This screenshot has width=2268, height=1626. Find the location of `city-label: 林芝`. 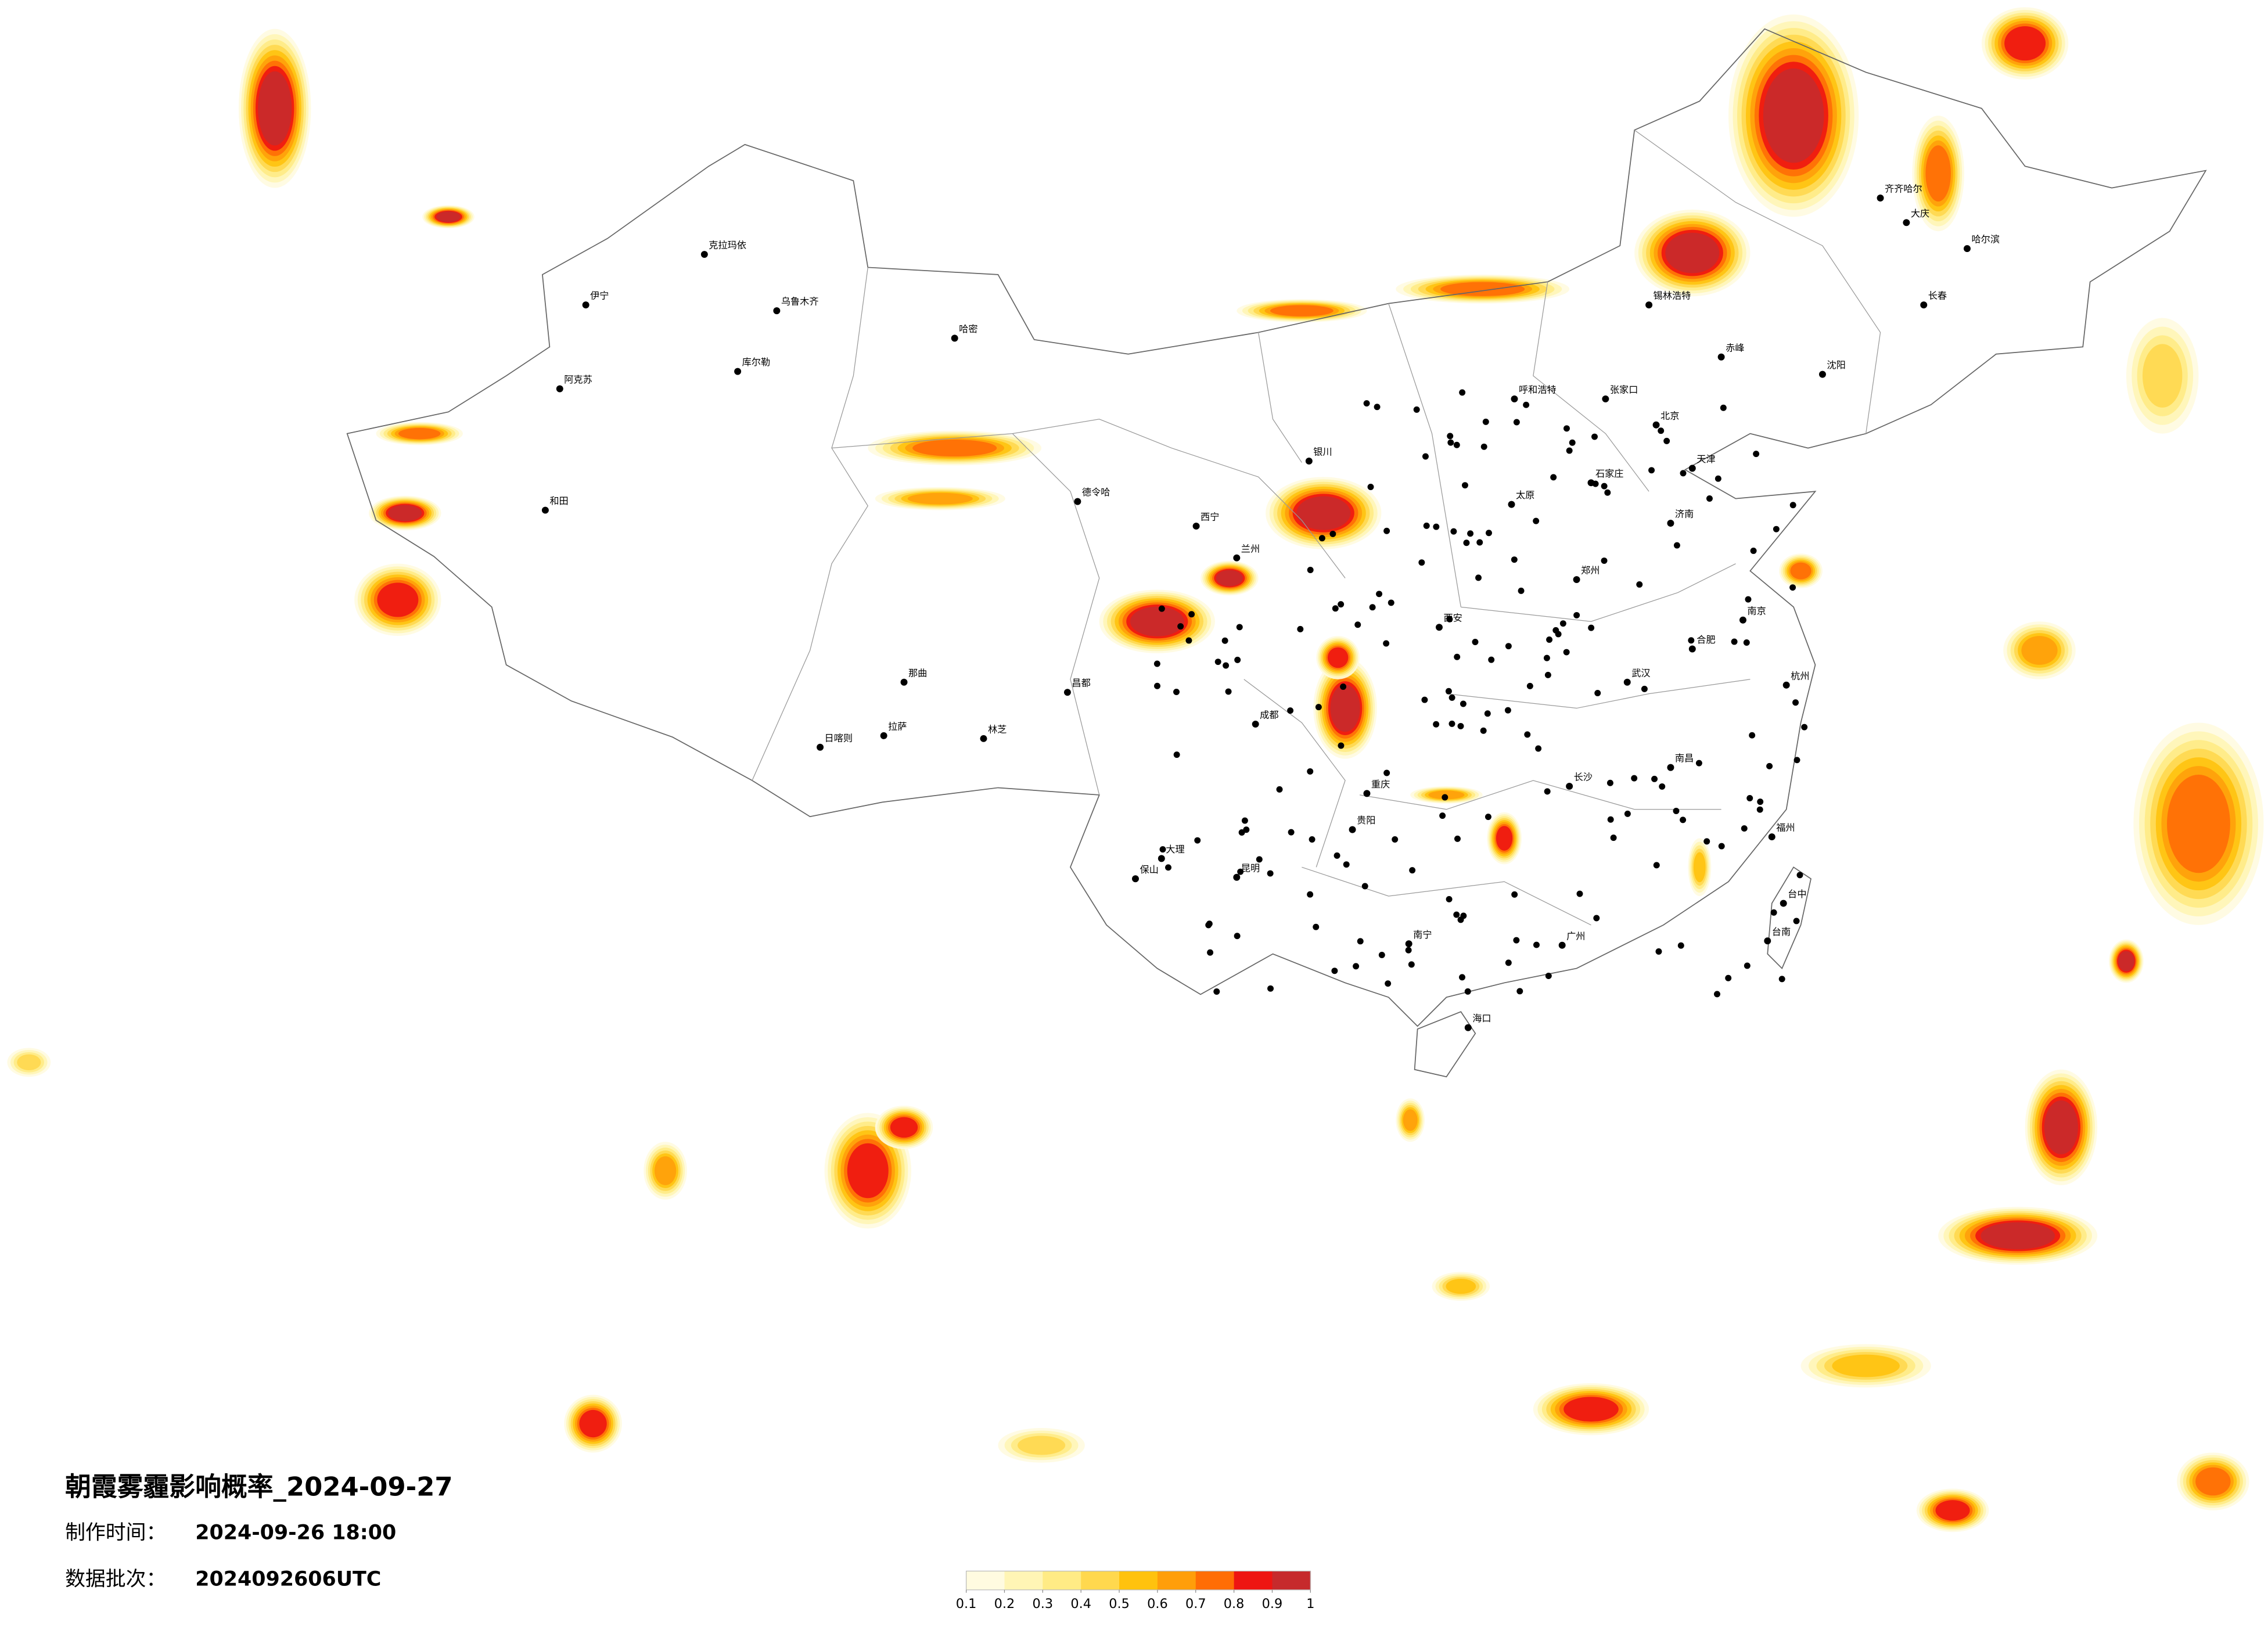

city-label: 林芝 is located at coordinates (997, 729).